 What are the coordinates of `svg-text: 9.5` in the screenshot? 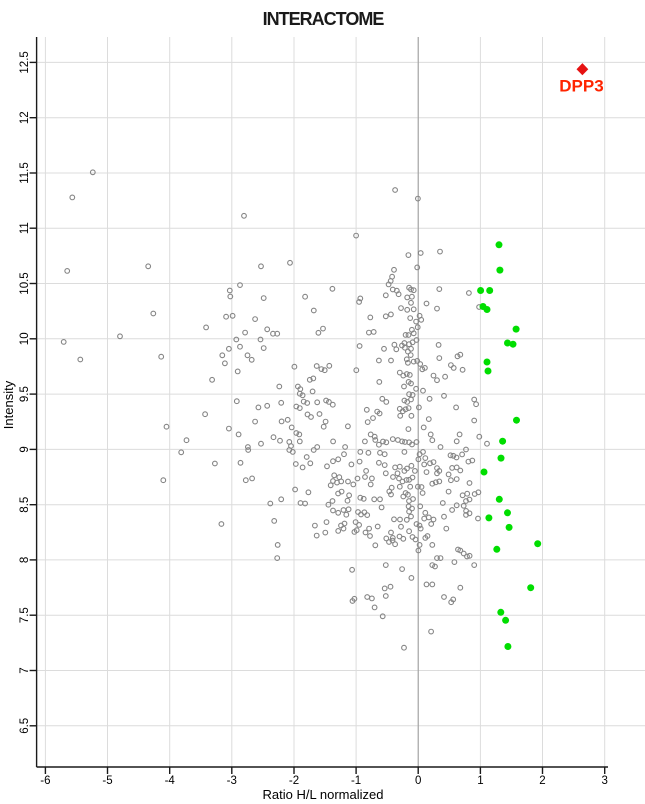 It's located at (25, 394).